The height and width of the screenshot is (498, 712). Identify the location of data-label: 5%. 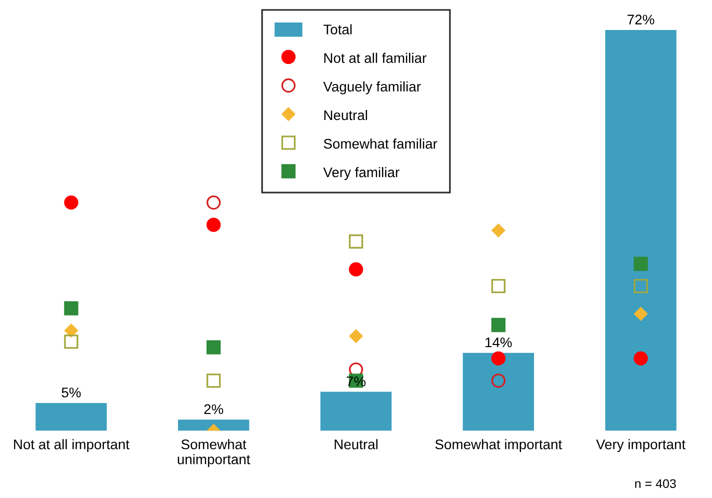
(71, 393).